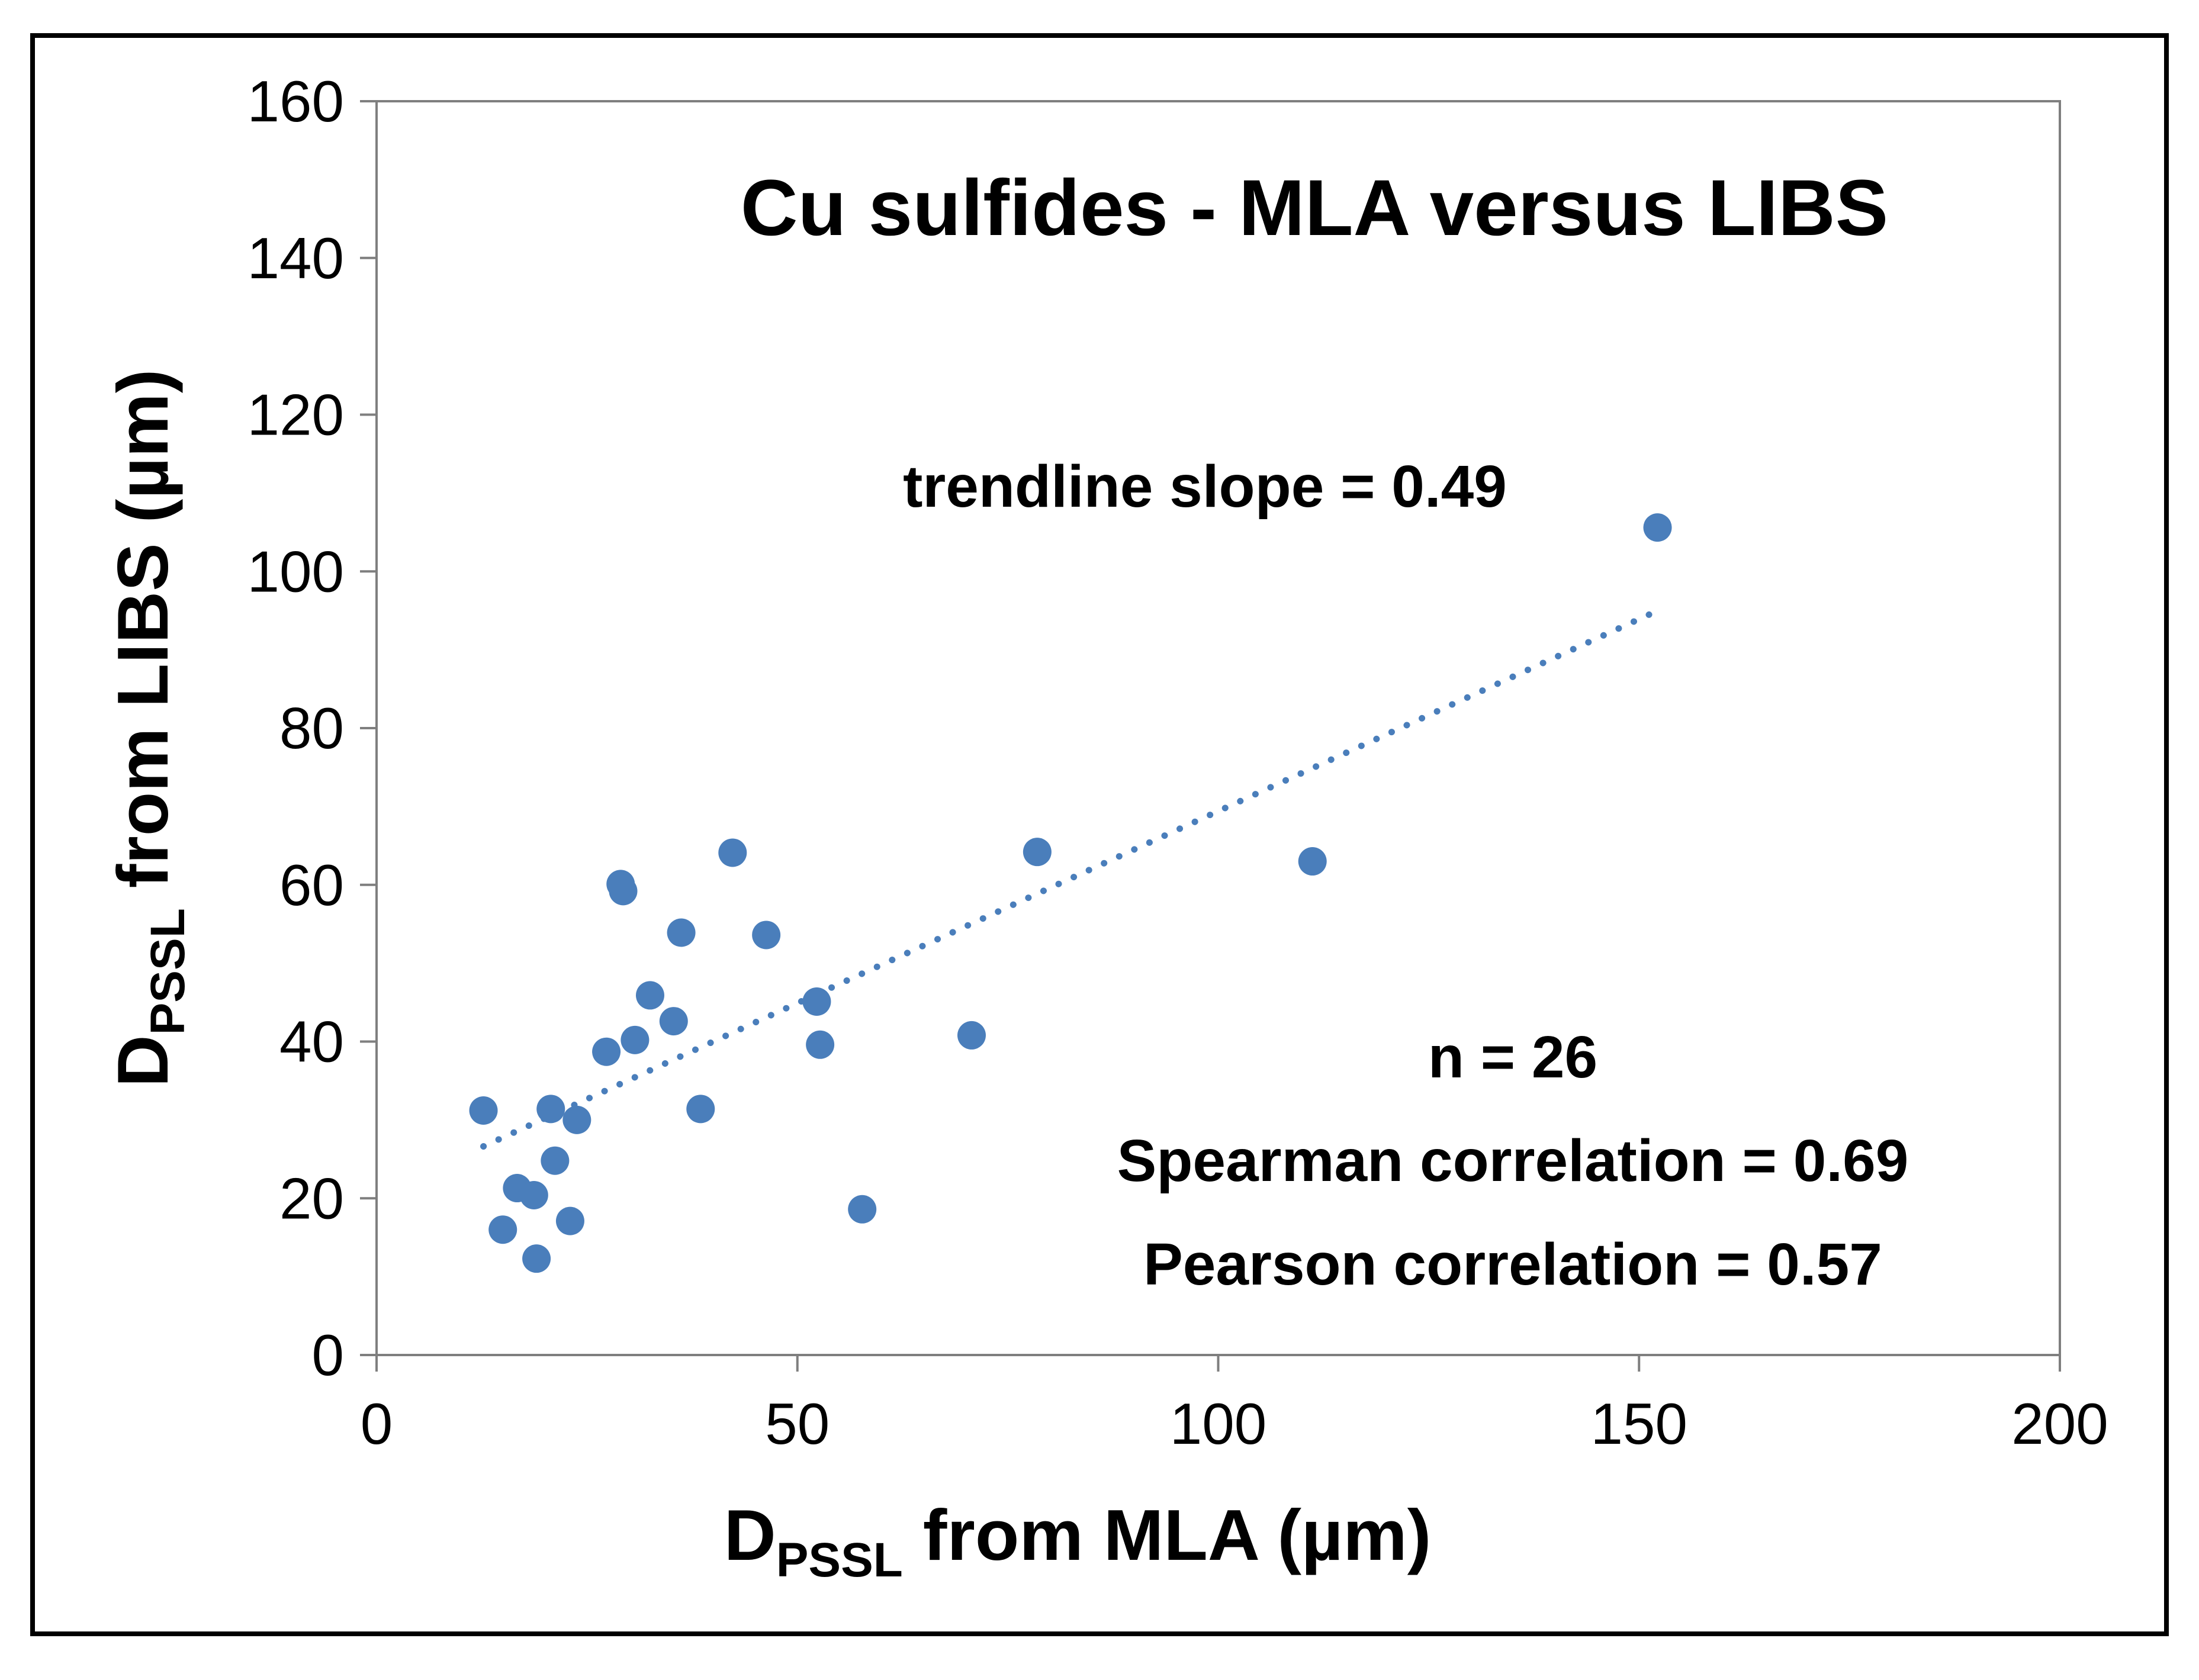  I want to click on y-tick-label: 80, so click(311, 728).